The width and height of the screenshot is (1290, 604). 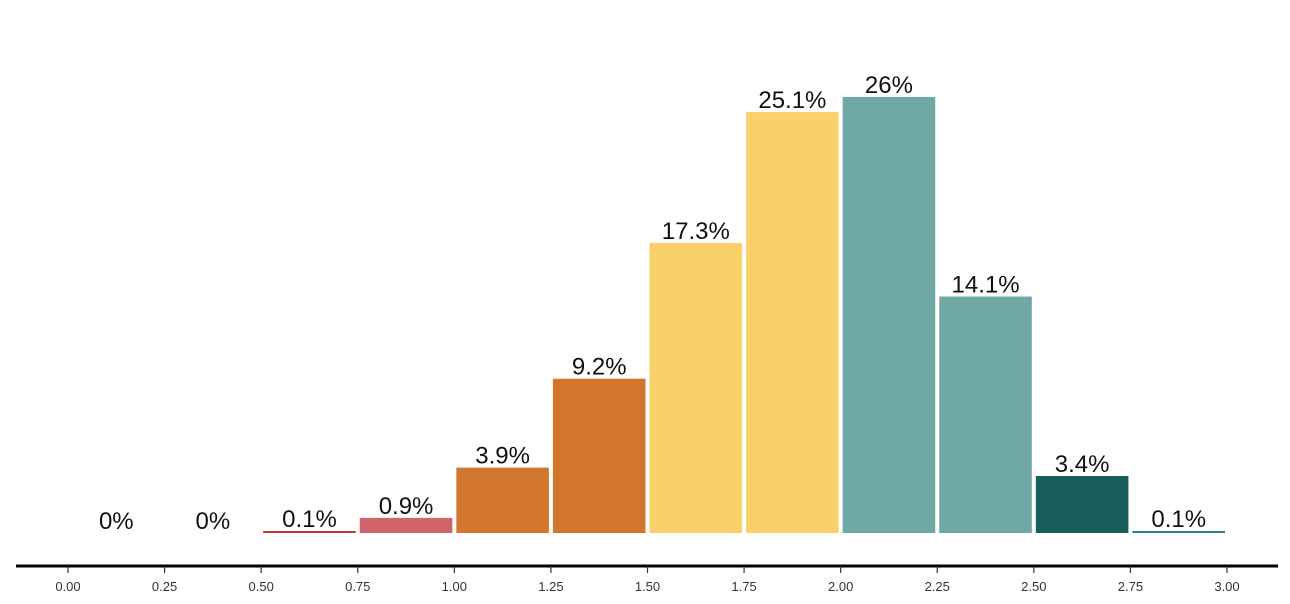 What do you see at coordinates (164, 586) in the screenshot?
I see `x-tick-label: 0.25` at bounding box center [164, 586].